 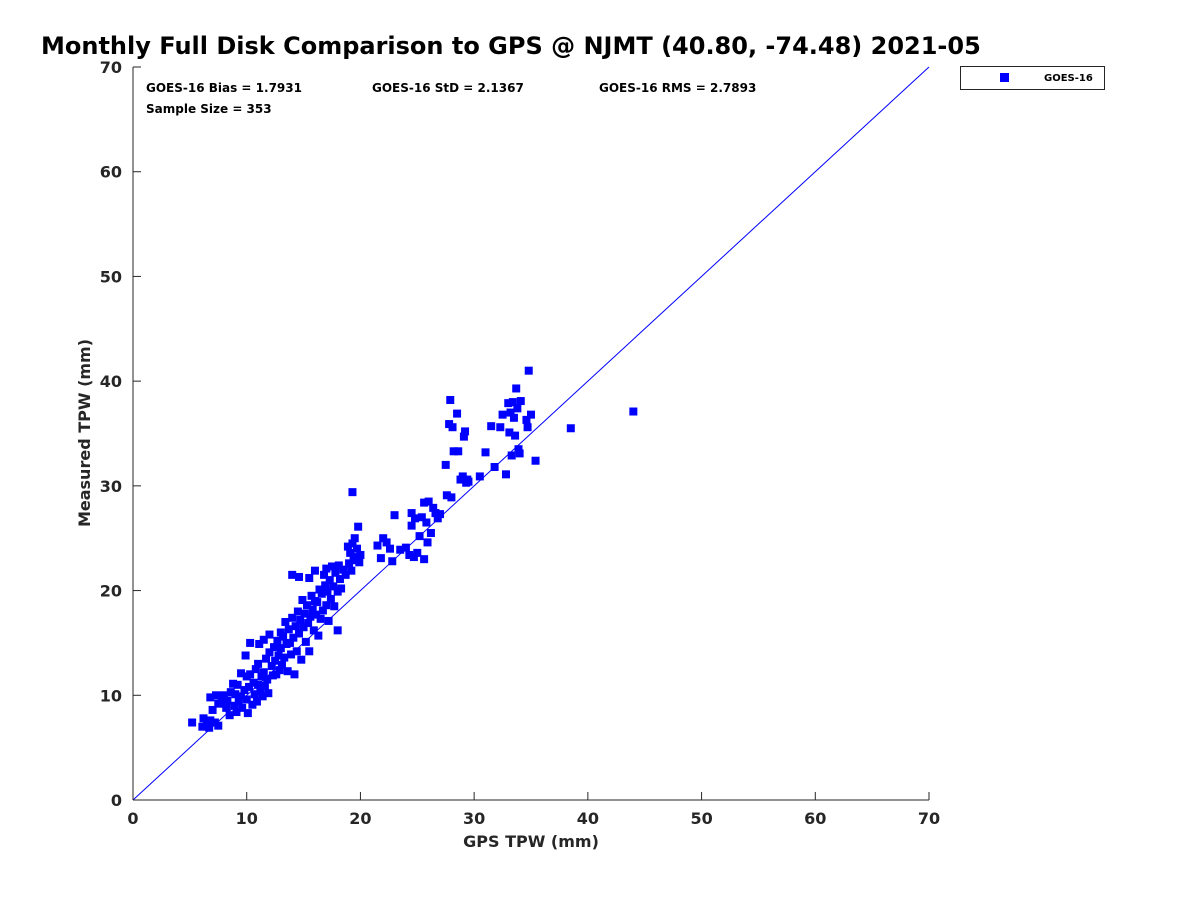 I want to click on rms-stat: GOES-16 RMS = 2.7893, so click(x=677, y=88).